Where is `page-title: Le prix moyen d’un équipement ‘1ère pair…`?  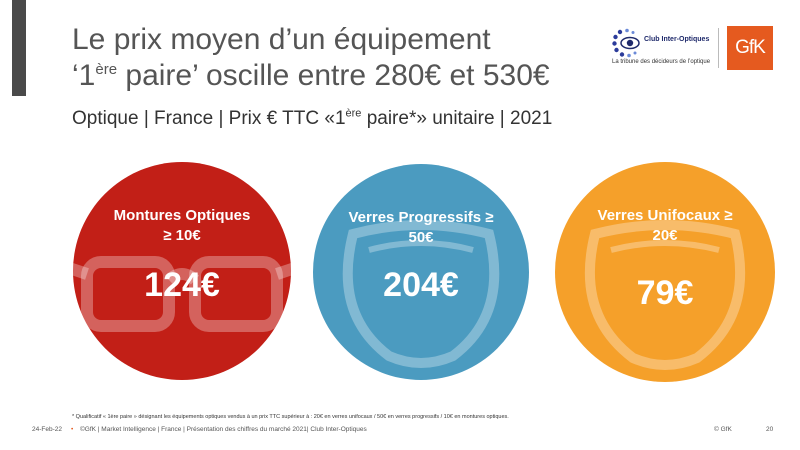
page-title: Le prix moyen d’un équipement ‘1ère pair… is located at coordinates (311, 58).